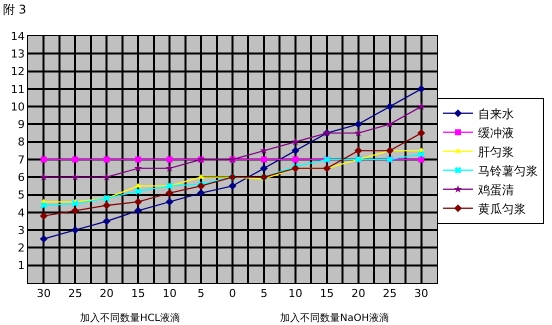  Describe the element at coordinates (232, 293) in the screenshot. I see `x-tick-label: 0` at that location.